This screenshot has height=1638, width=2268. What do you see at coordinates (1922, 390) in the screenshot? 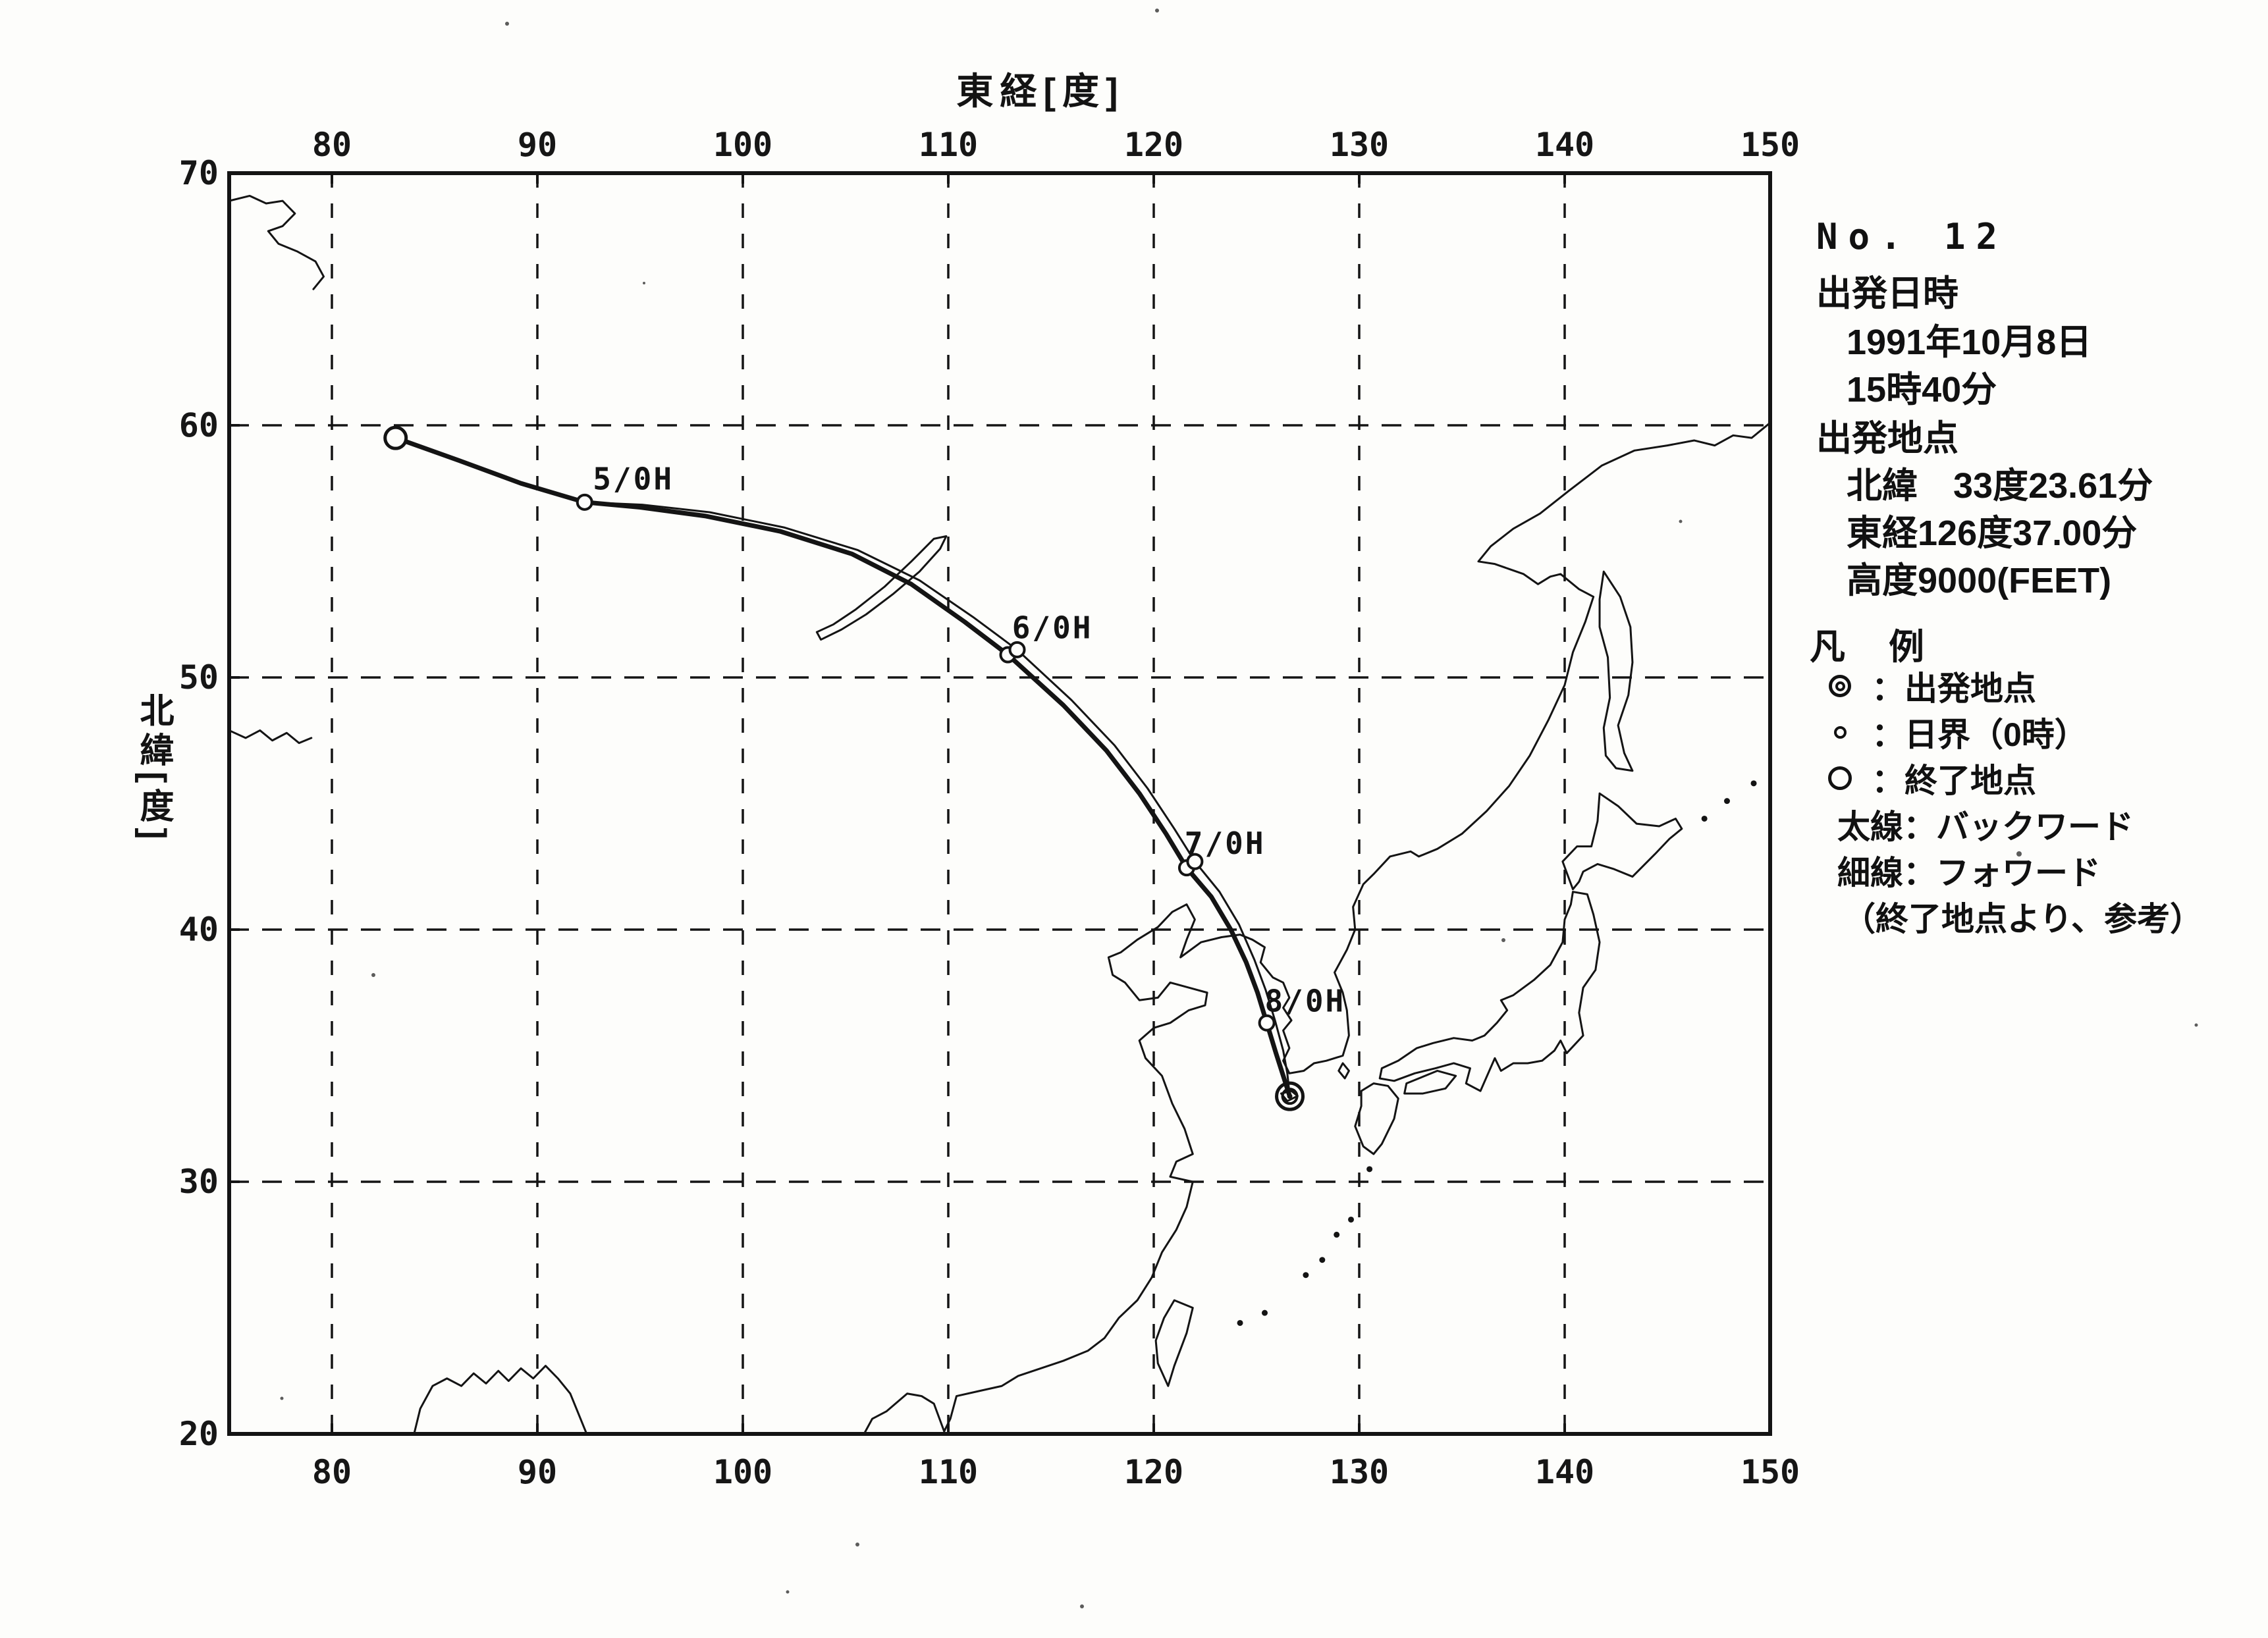
I see `departure-time: 15時40分` at bounding box center [1922, 390].